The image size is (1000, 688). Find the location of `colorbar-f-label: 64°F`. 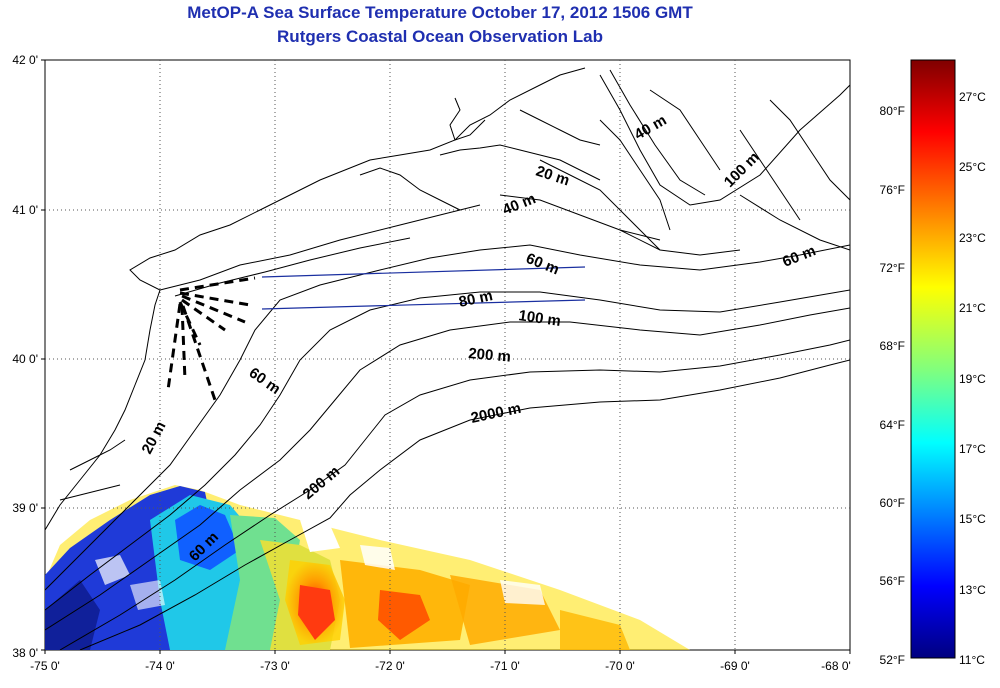

colorbar-f-label: 64°F is located at coordinates (892, 425).